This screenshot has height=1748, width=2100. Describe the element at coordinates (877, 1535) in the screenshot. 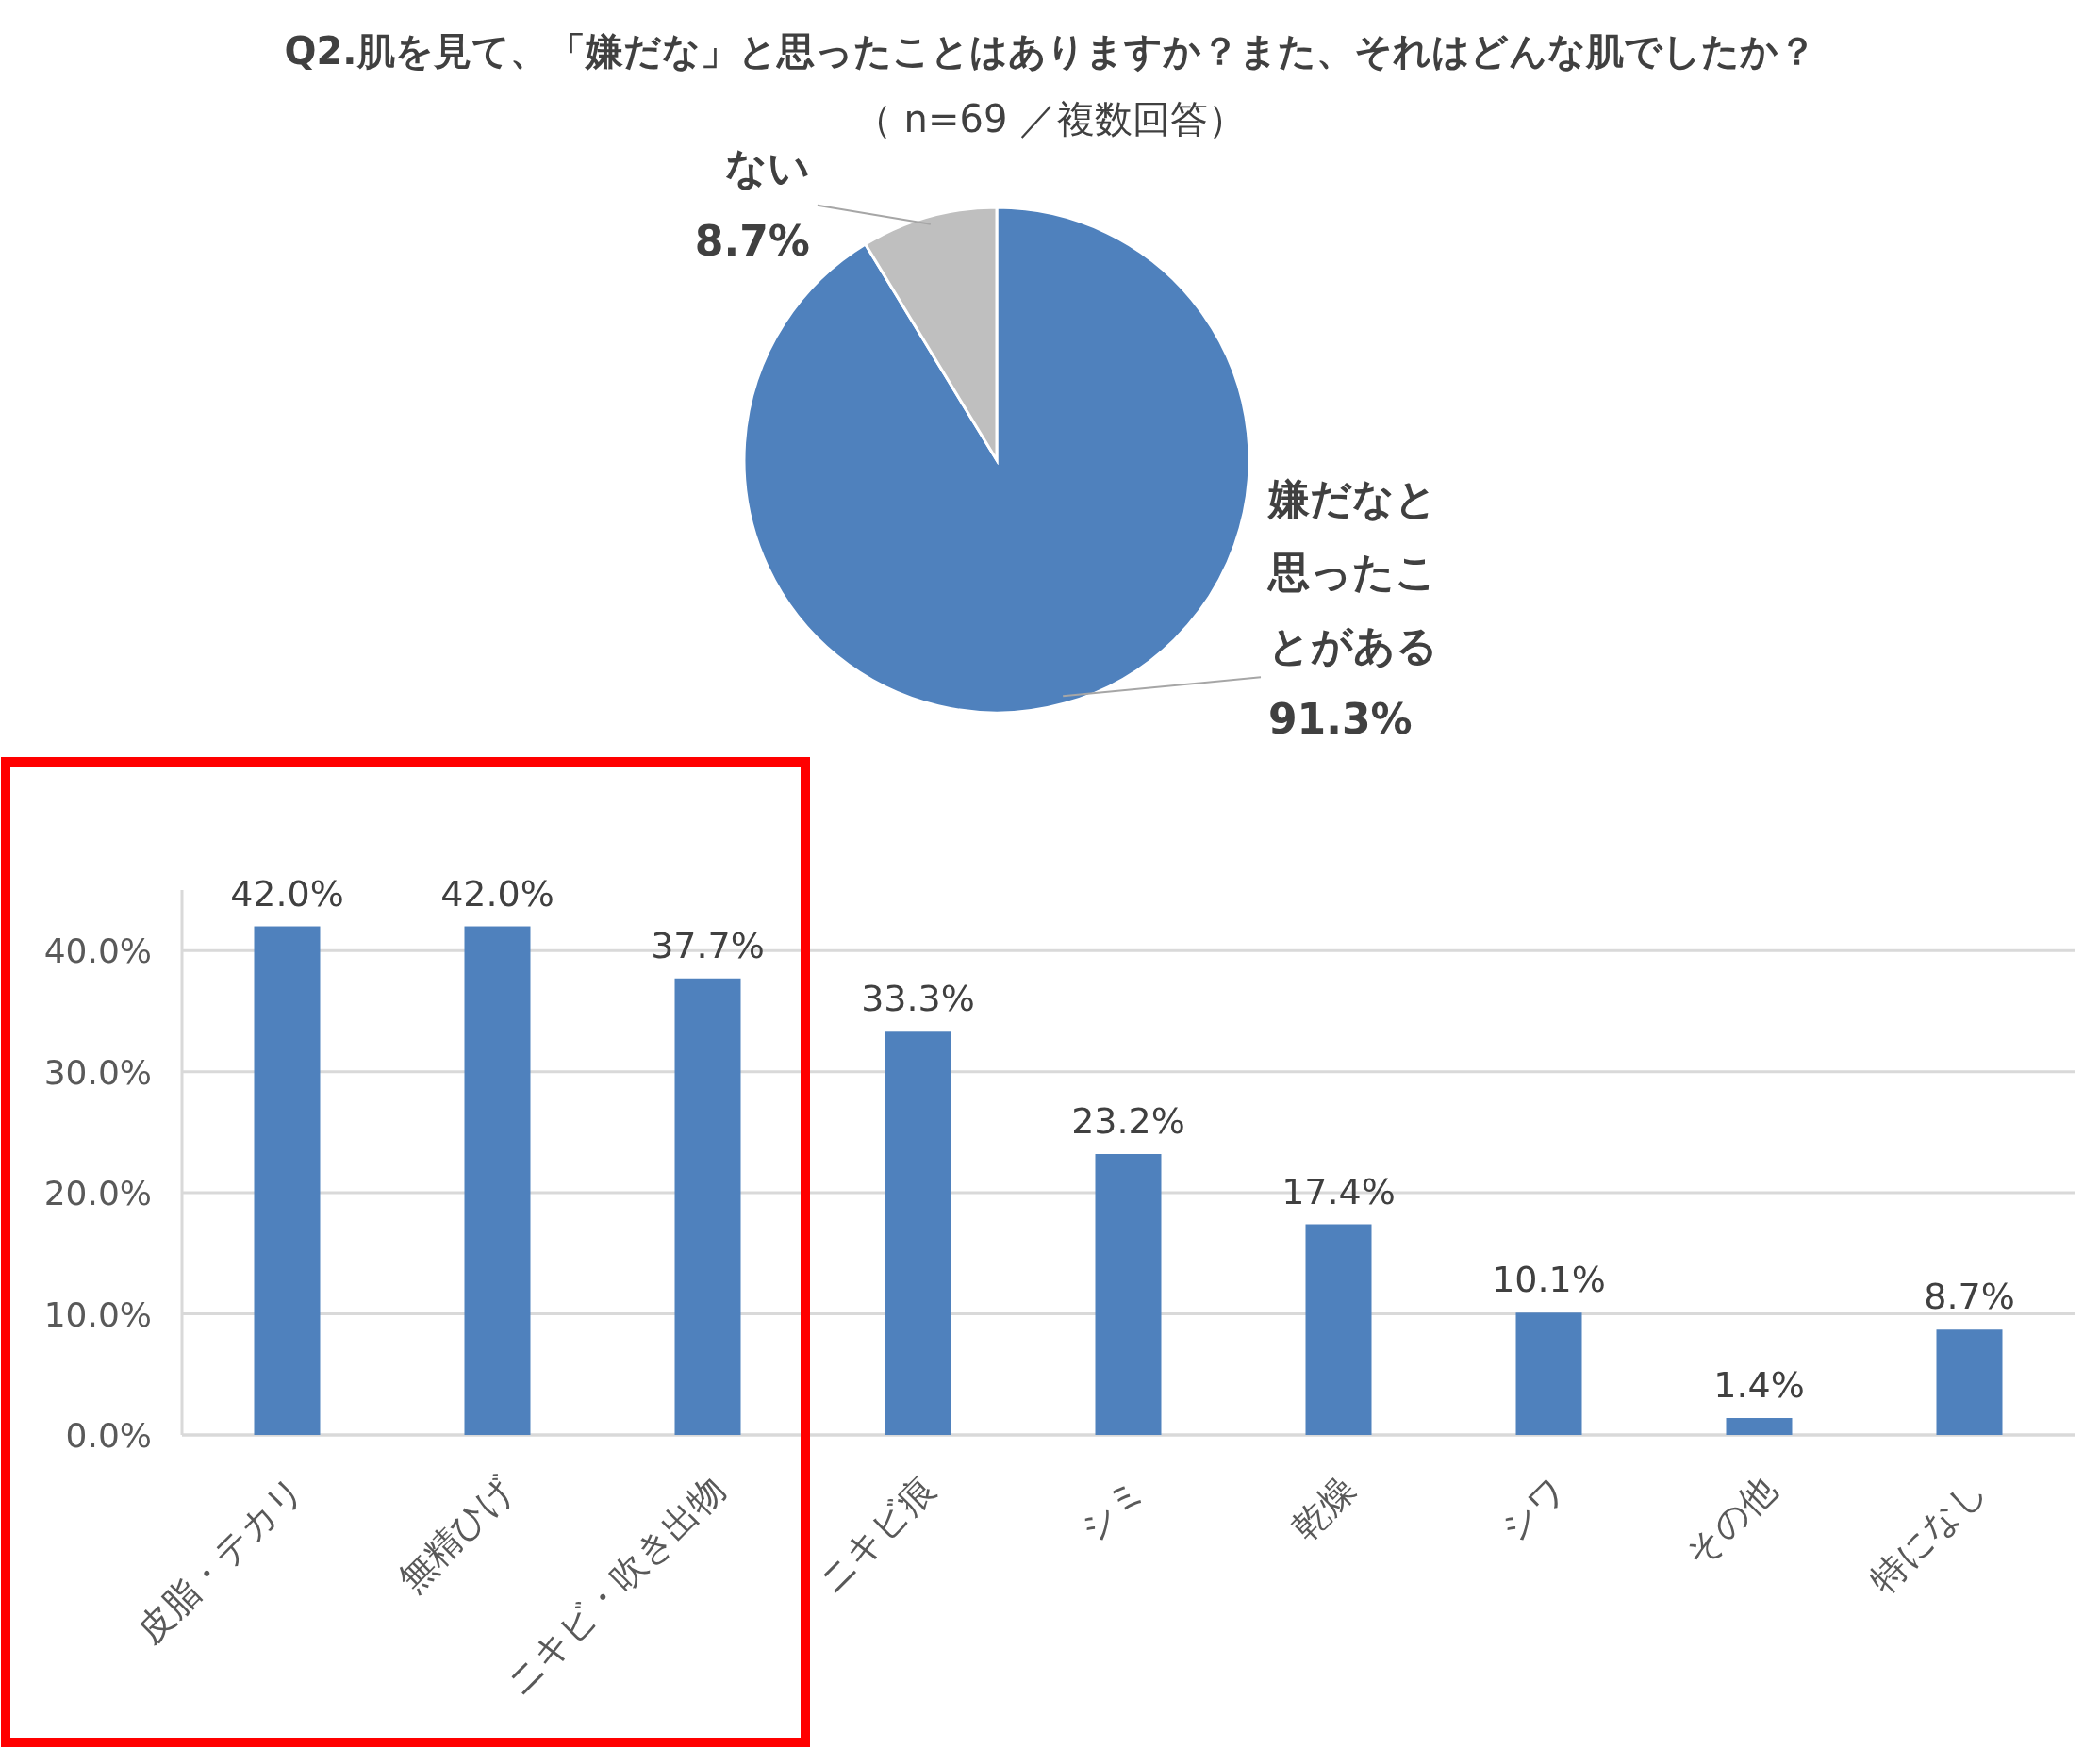

I see `x-tick-label: ニキビ痕` at that location.